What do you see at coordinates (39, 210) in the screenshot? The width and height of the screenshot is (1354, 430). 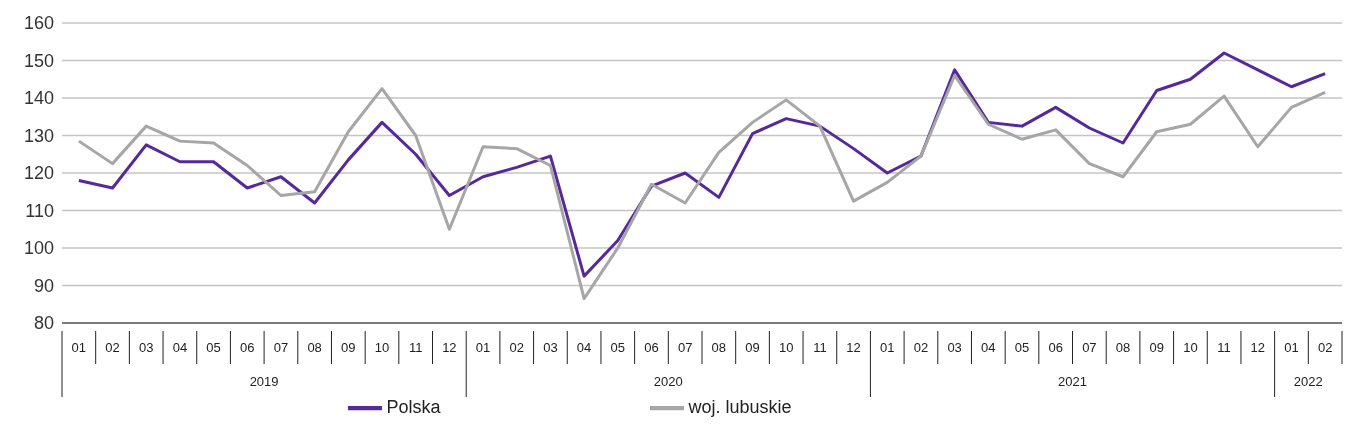 I see `y-tick-label: 110` at bounding box center [39, 210].